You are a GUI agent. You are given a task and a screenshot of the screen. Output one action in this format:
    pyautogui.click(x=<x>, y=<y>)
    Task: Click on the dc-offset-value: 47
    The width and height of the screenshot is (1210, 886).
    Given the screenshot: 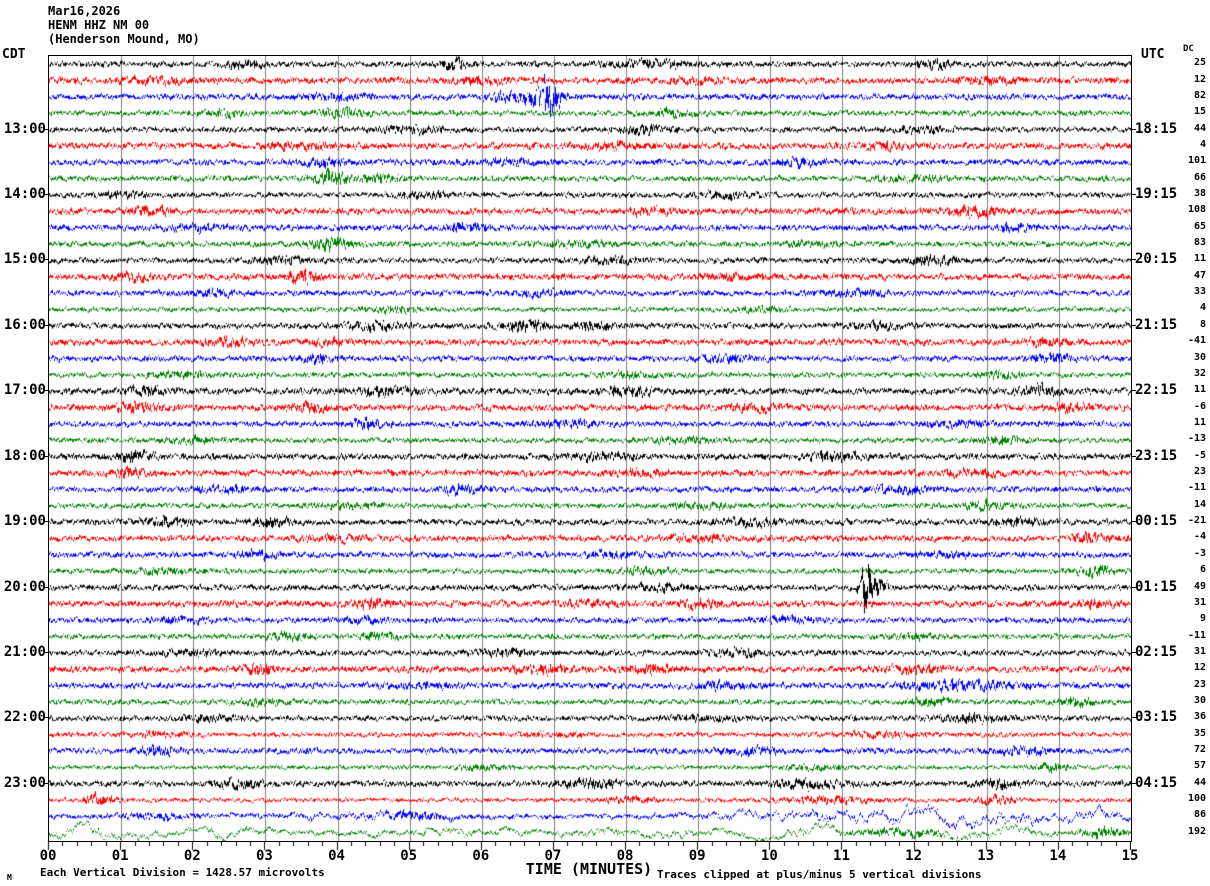 What is the action you would take?
    pyautogui.click(x=1199, y=275)
    